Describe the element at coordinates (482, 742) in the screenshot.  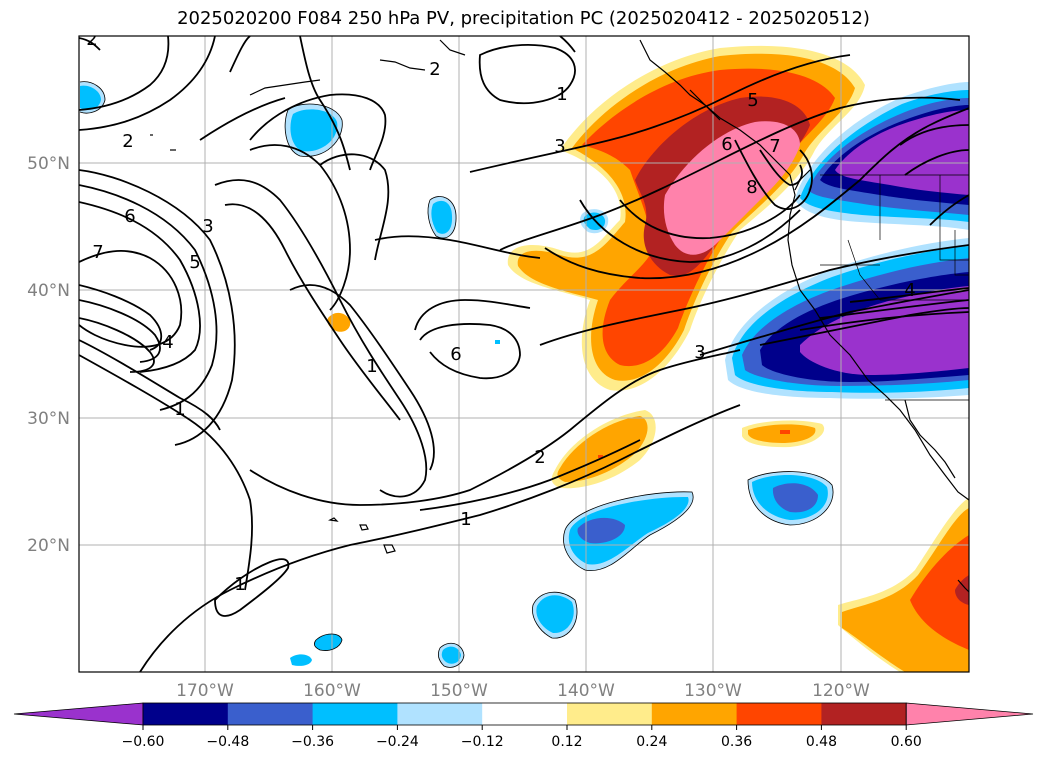
I see `colorbar-tick-label: −0.12` at that location.